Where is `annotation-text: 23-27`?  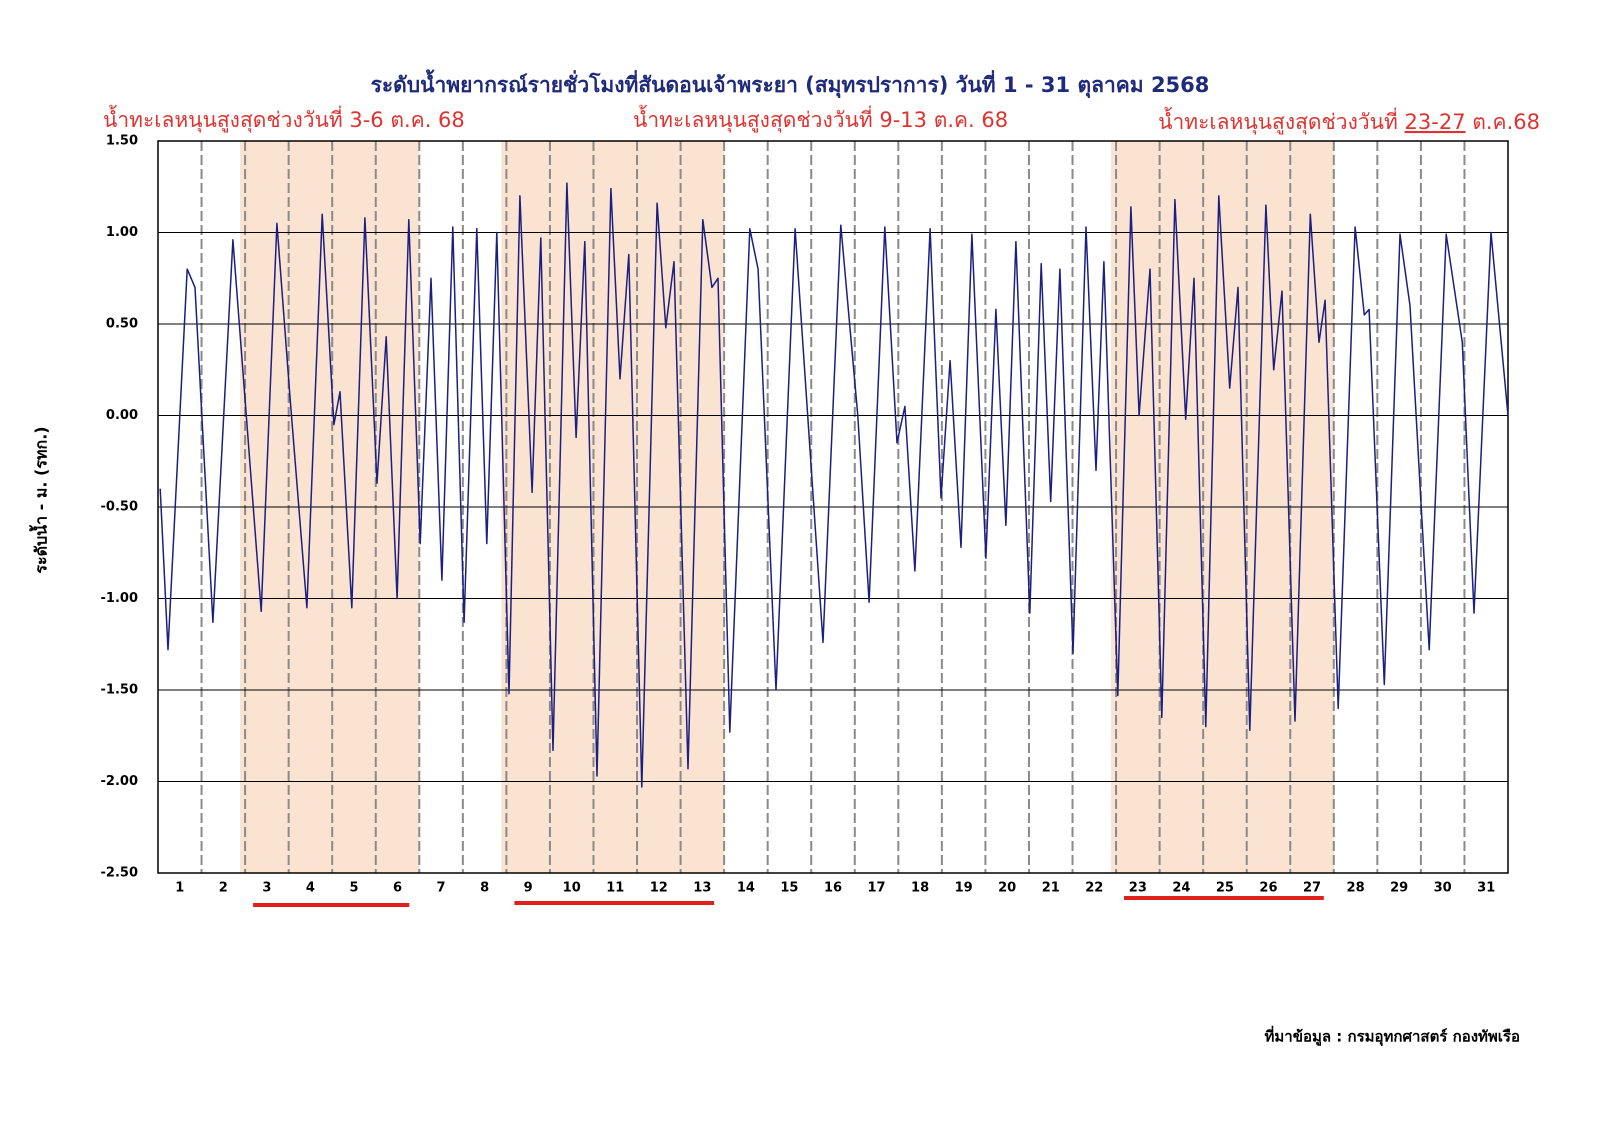 annotation-text: 23-27 is located at coordinates (1435, 122).